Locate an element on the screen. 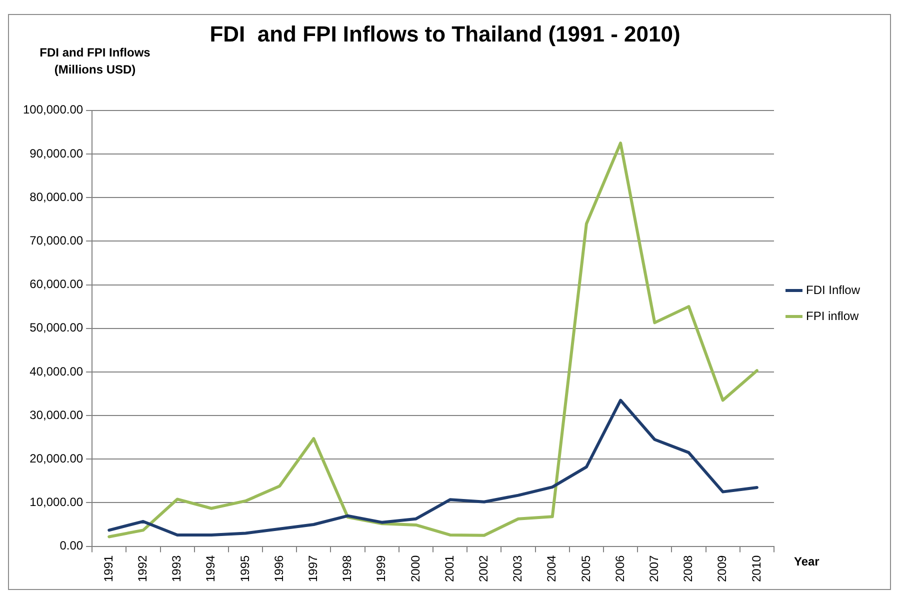 The width and height of the screenshot is (900, 597). x-tick-label: 2003 is located at coordinates (517, 568).